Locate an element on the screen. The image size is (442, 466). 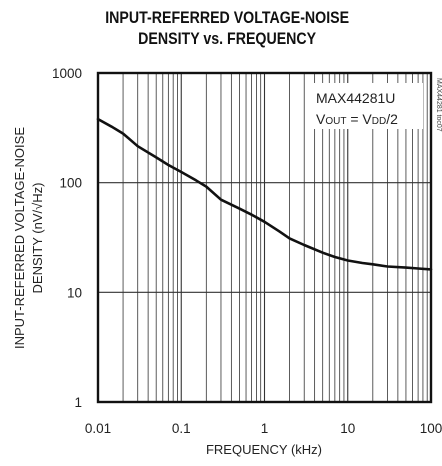
y-tick-label: 10 is located at coordinates (74, 292).